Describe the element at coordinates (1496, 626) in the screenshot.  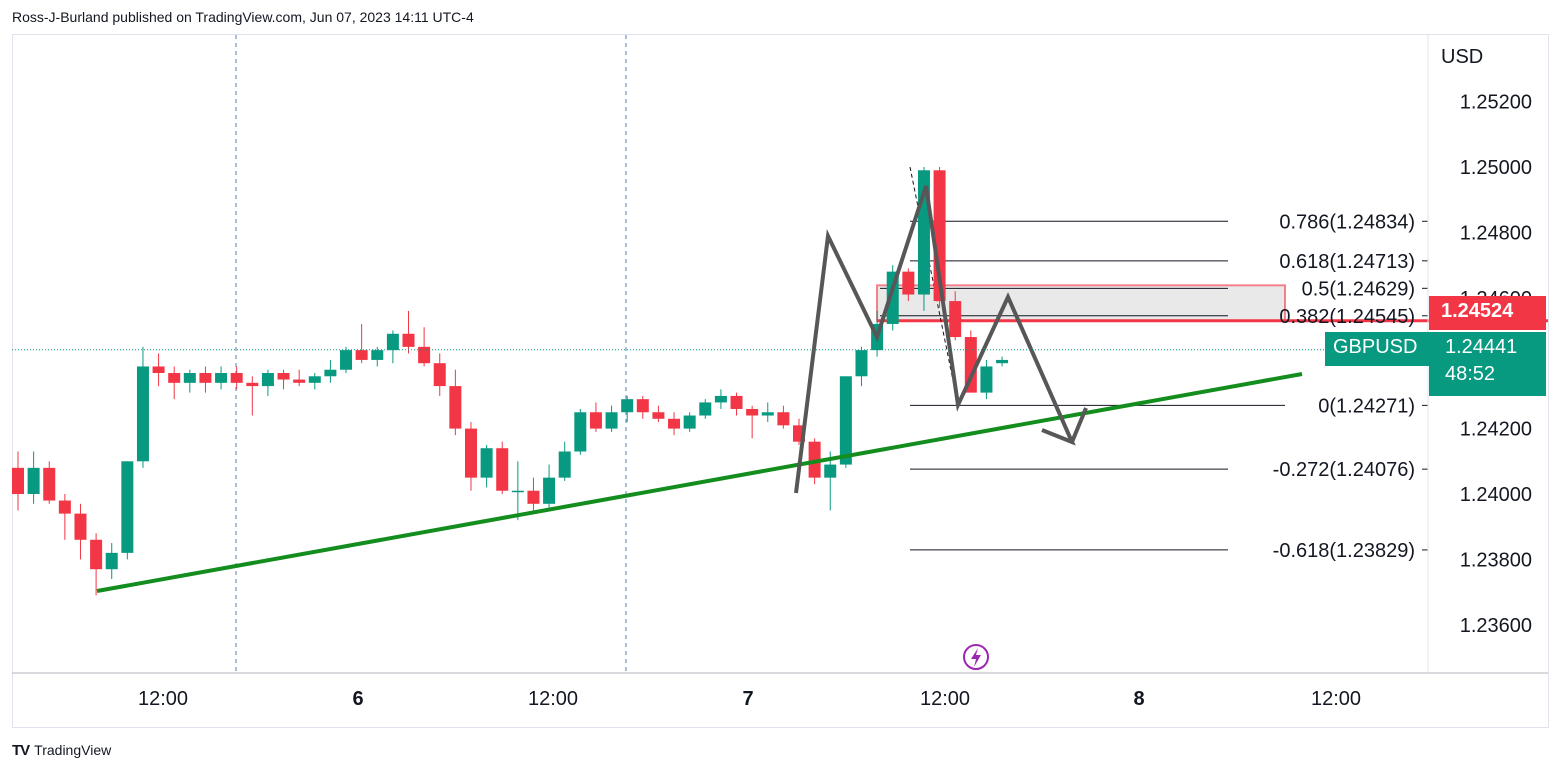
I see `y-tick-label: 1.23600` at that location.